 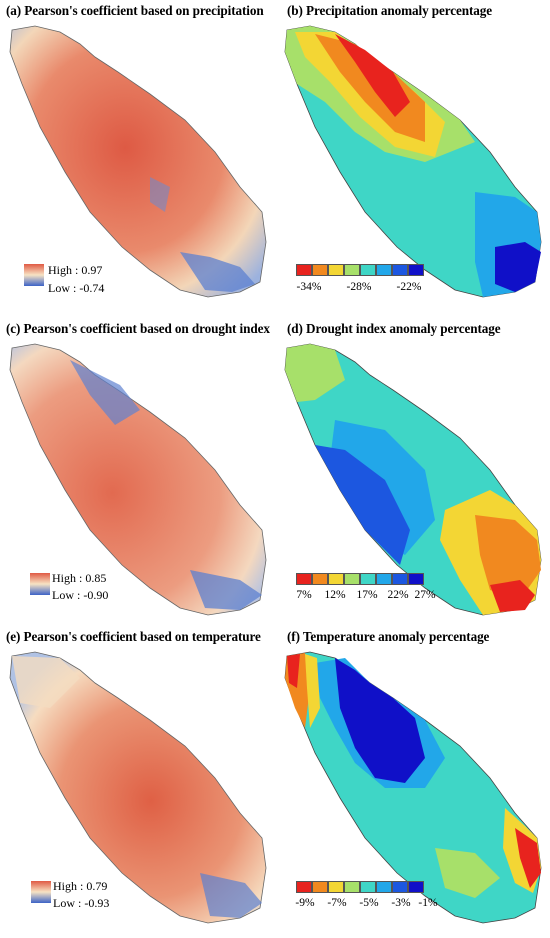 I want to click on tick-f-1: -7%, so click(x=337, y=903).